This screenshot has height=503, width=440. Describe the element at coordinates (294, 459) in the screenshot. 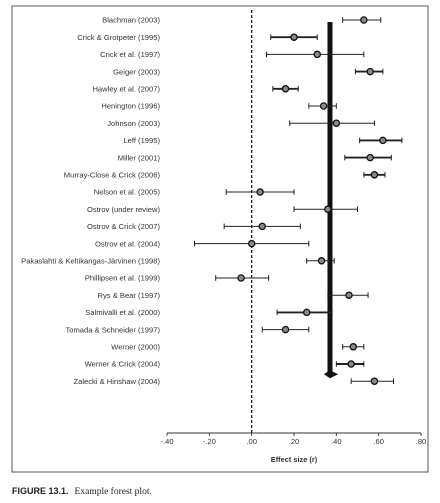

I see `x-axis-label: Effect size (r)` at that location.